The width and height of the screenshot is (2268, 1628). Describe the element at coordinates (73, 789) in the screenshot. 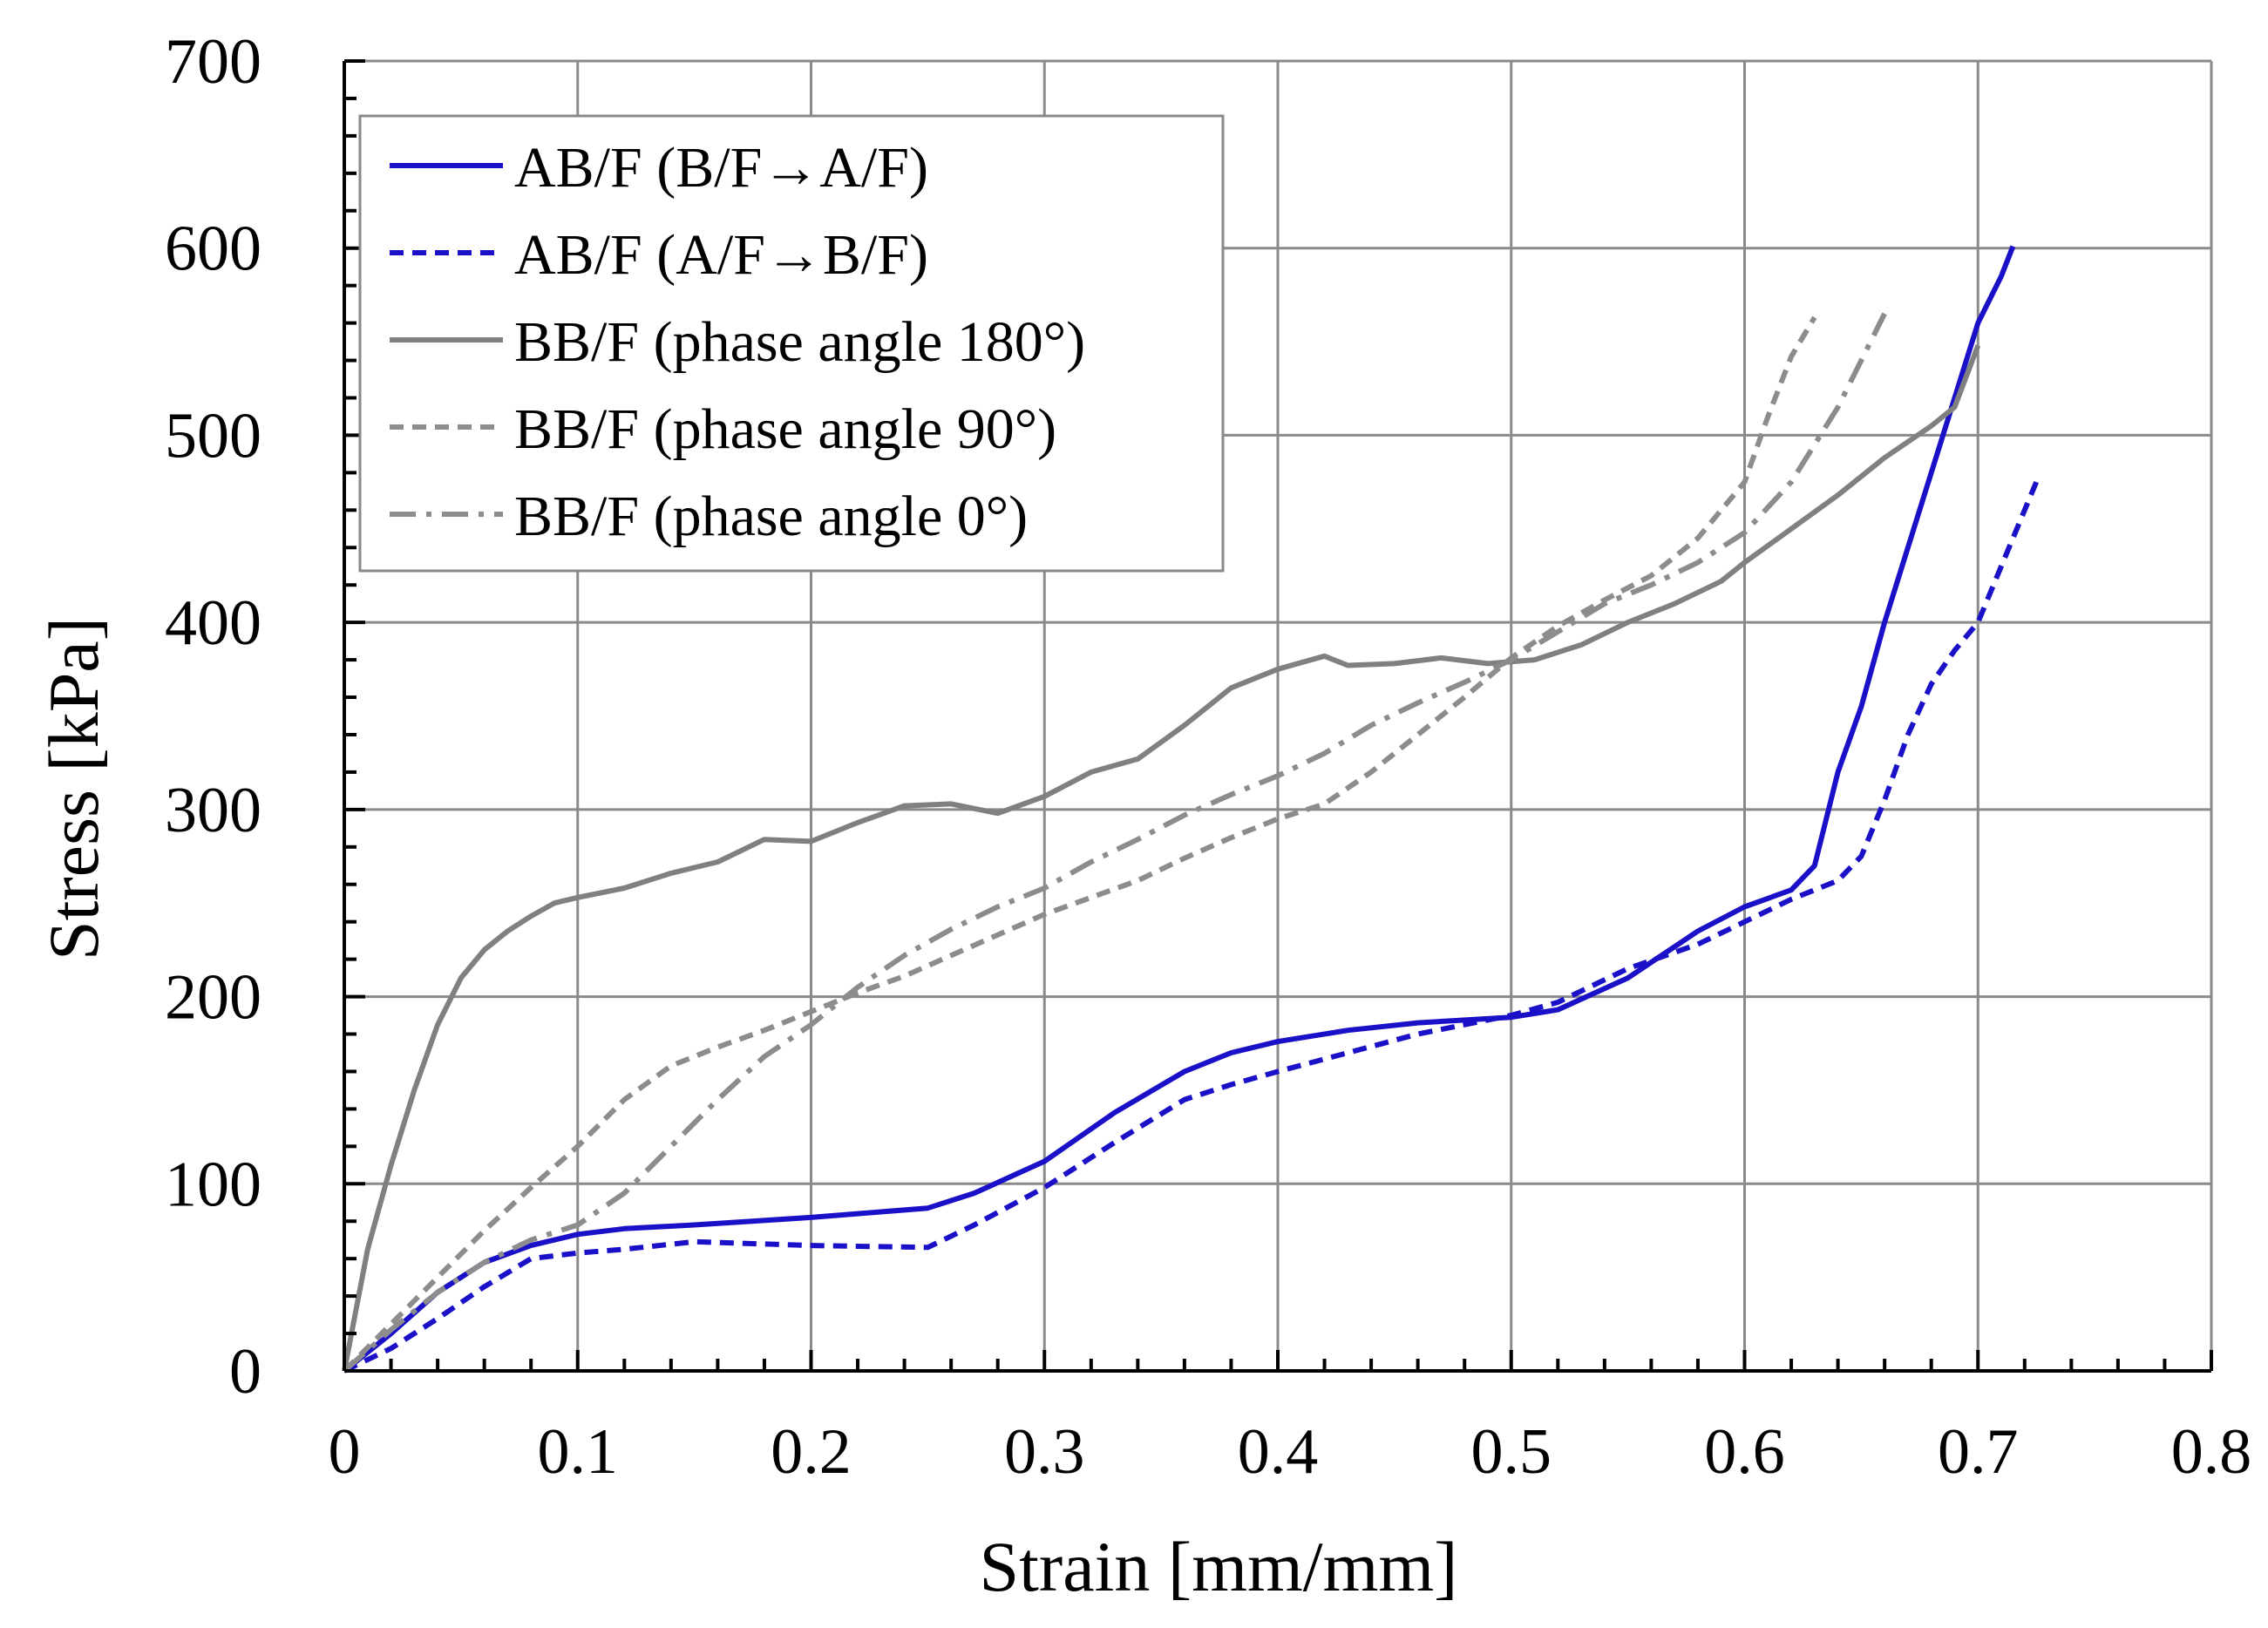

I see `y-axis-label: Stress [kPa]` at that location.